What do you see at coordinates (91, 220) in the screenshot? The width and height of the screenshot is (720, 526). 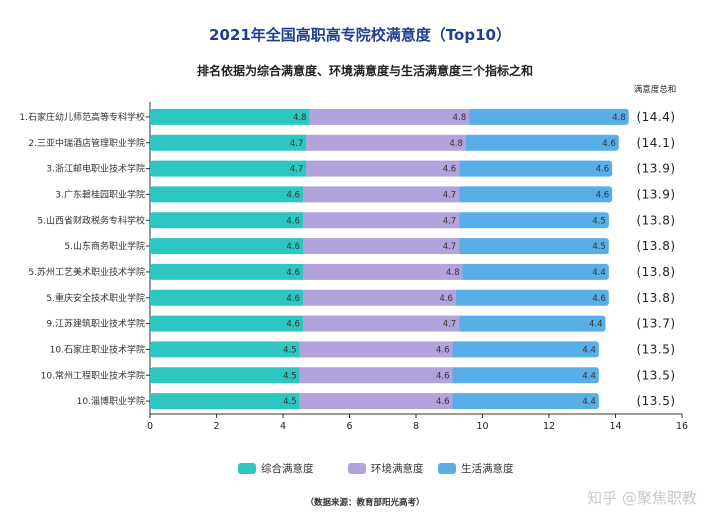 I see `category-label: 5.山西省财政税务专科学校` at bounding box center [91, 220].